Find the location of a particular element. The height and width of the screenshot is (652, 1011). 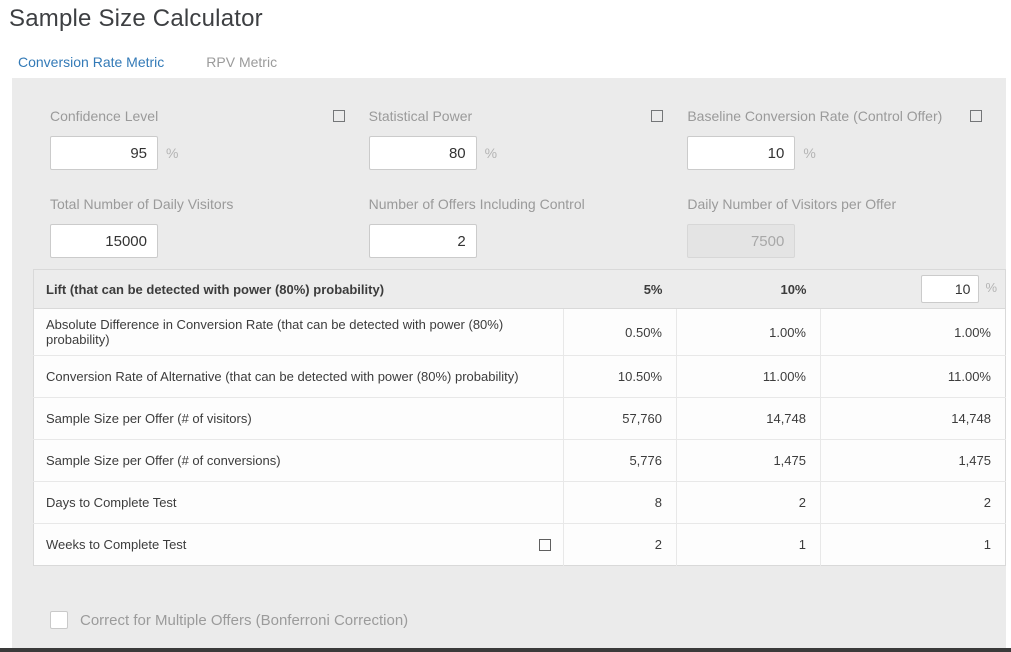

statistical-power-label: Statistical Power is located at coordinates (420, 116).